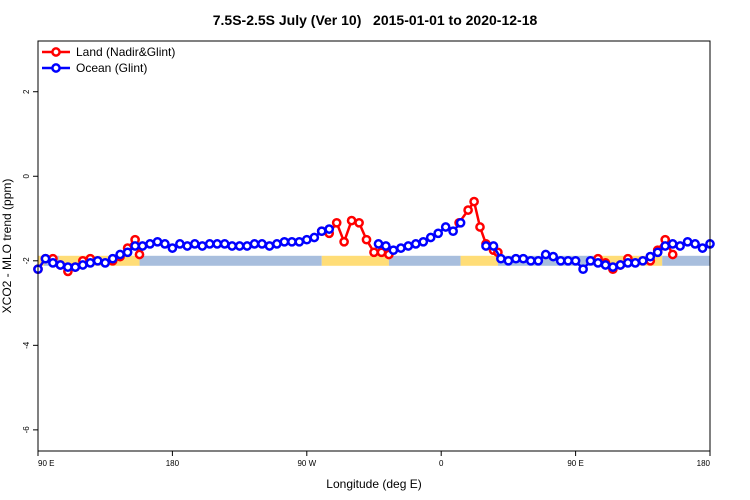  I want to click on series-ocean, so click(374, 246).